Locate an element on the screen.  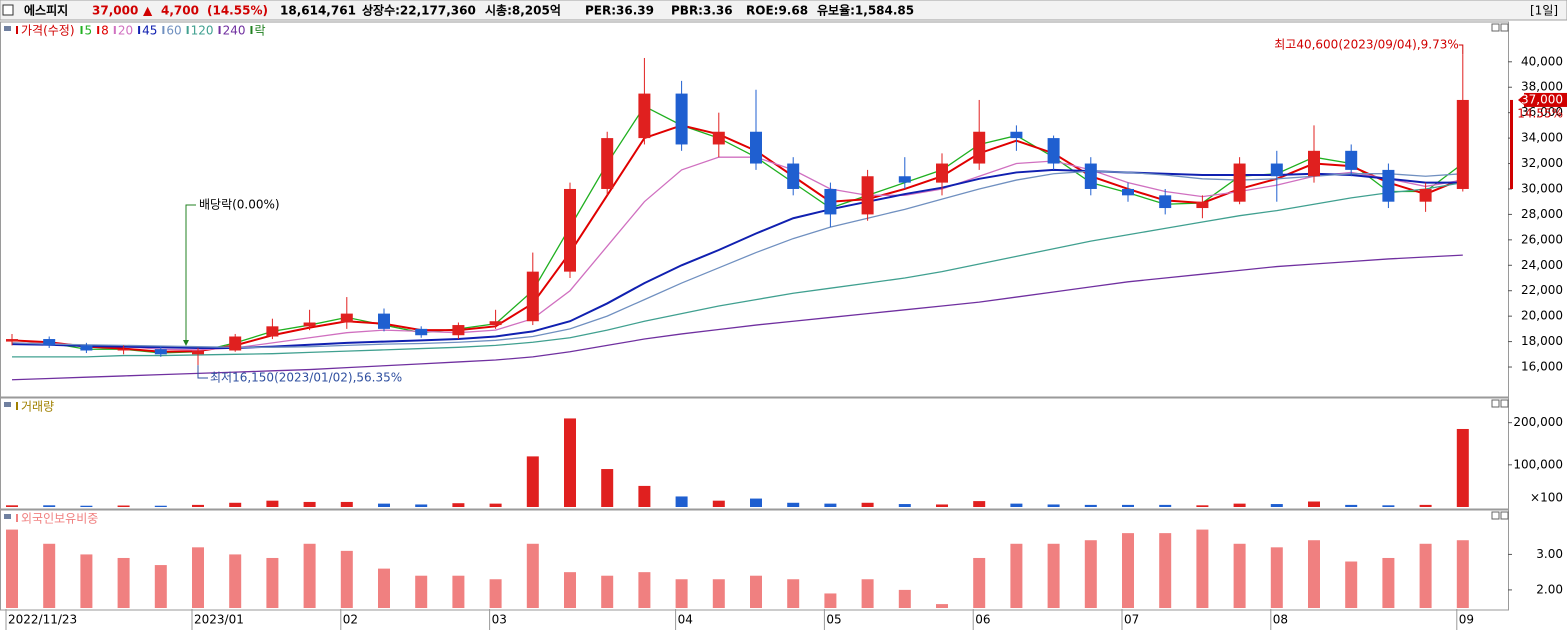
legend-label: 120 is located at coordinates (202, 31).